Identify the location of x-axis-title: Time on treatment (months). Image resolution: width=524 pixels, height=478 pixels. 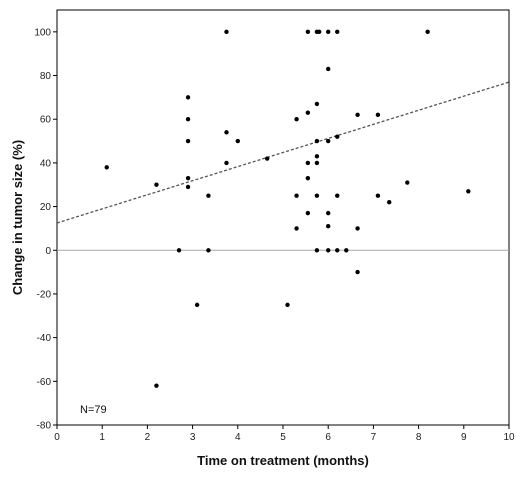
(283, 460).